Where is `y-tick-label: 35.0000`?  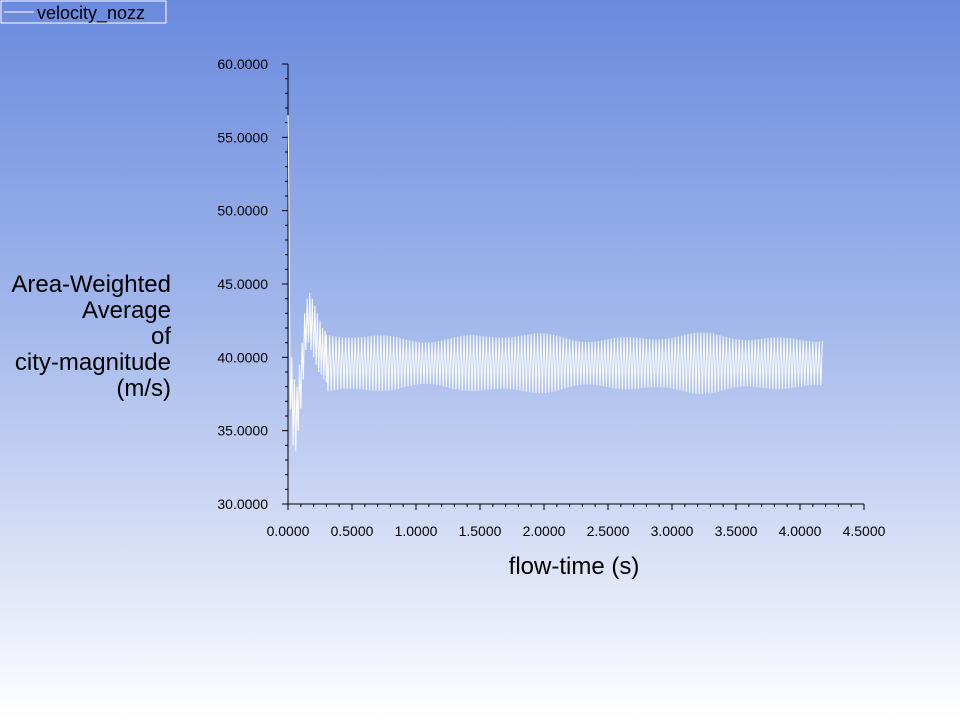 y-tick-label: 35.0000 is located at coordinates (242, 431).